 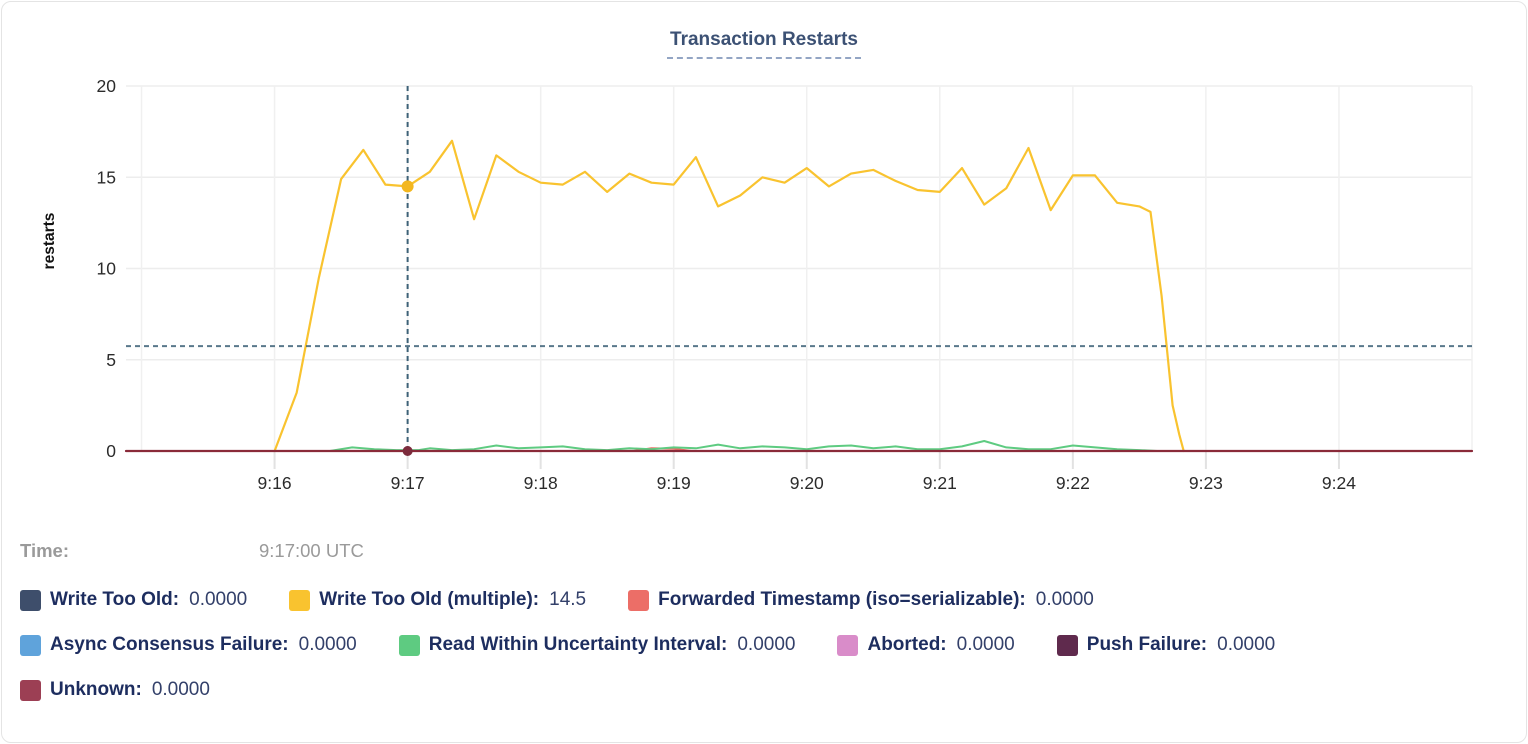 I want to click on legend-item: Push Failure: 0.0000, so click(x=1166, y=645).